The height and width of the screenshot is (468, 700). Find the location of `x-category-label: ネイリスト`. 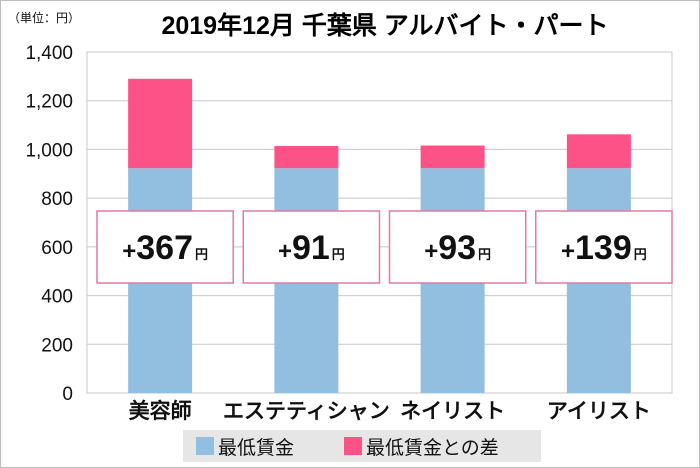

x-category-label: ネイリスト is located at coordinates (452, 411).